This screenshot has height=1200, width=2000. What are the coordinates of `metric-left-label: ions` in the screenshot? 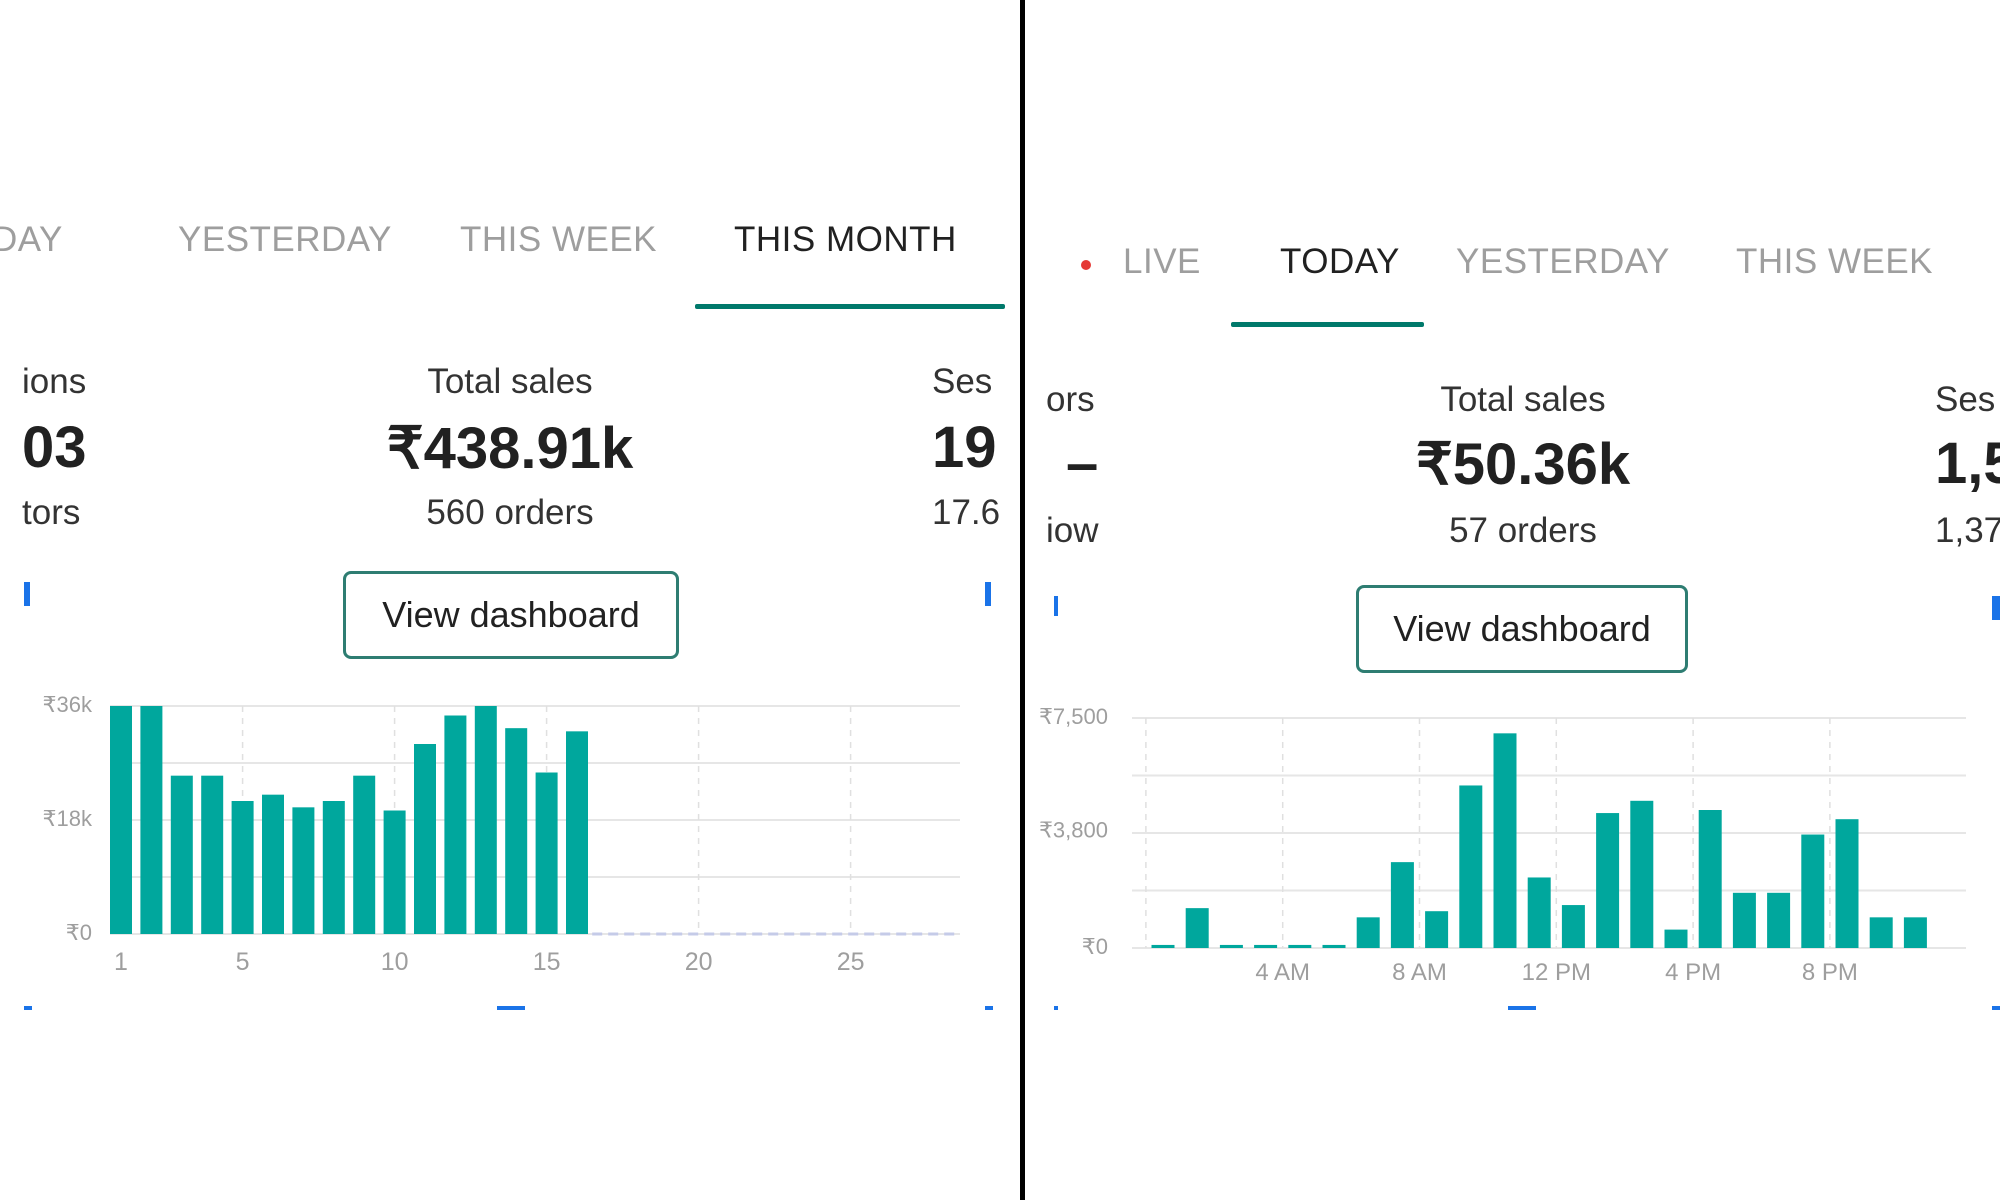 It's located at (54, 381).